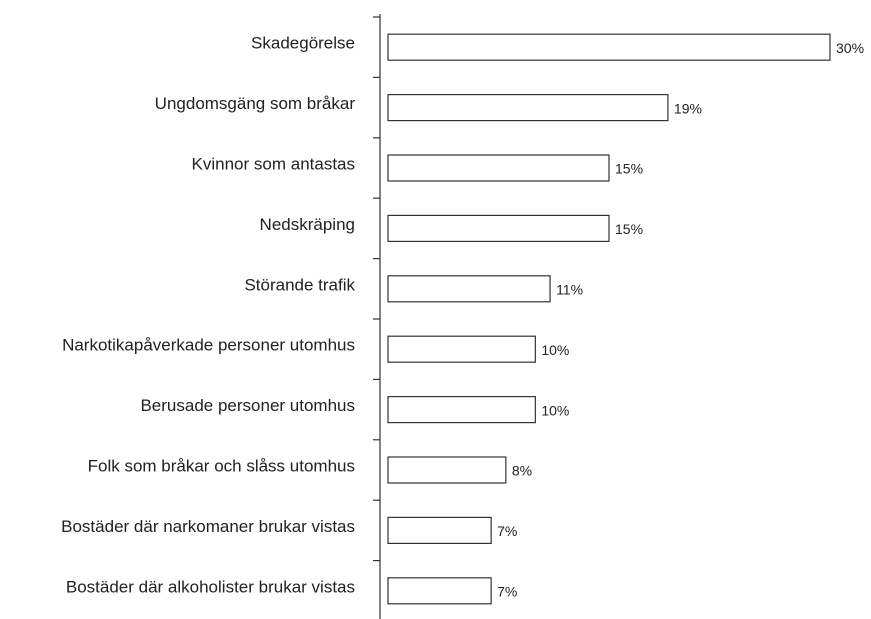  What do you see at coordinates (221, 465) in the screenshot?
I see `category-label: Folk som bråkar och slåss utomhus` at bounding box center [221, 465].